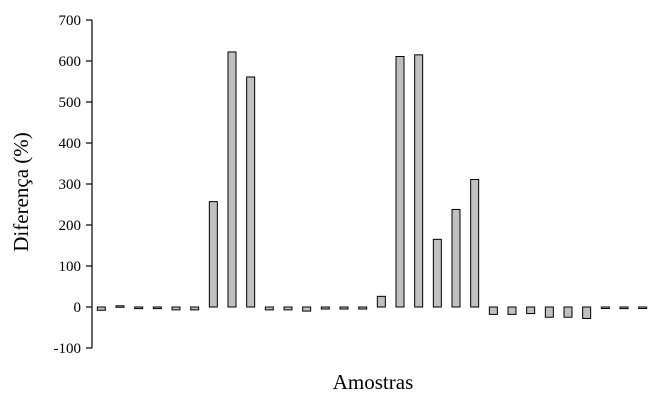 The height and width of the screenshot is (393, 655). Describe the element at coordinates (21, 192) in the screenshot. I see `y-axis-title: Diferença (%)` at that location.